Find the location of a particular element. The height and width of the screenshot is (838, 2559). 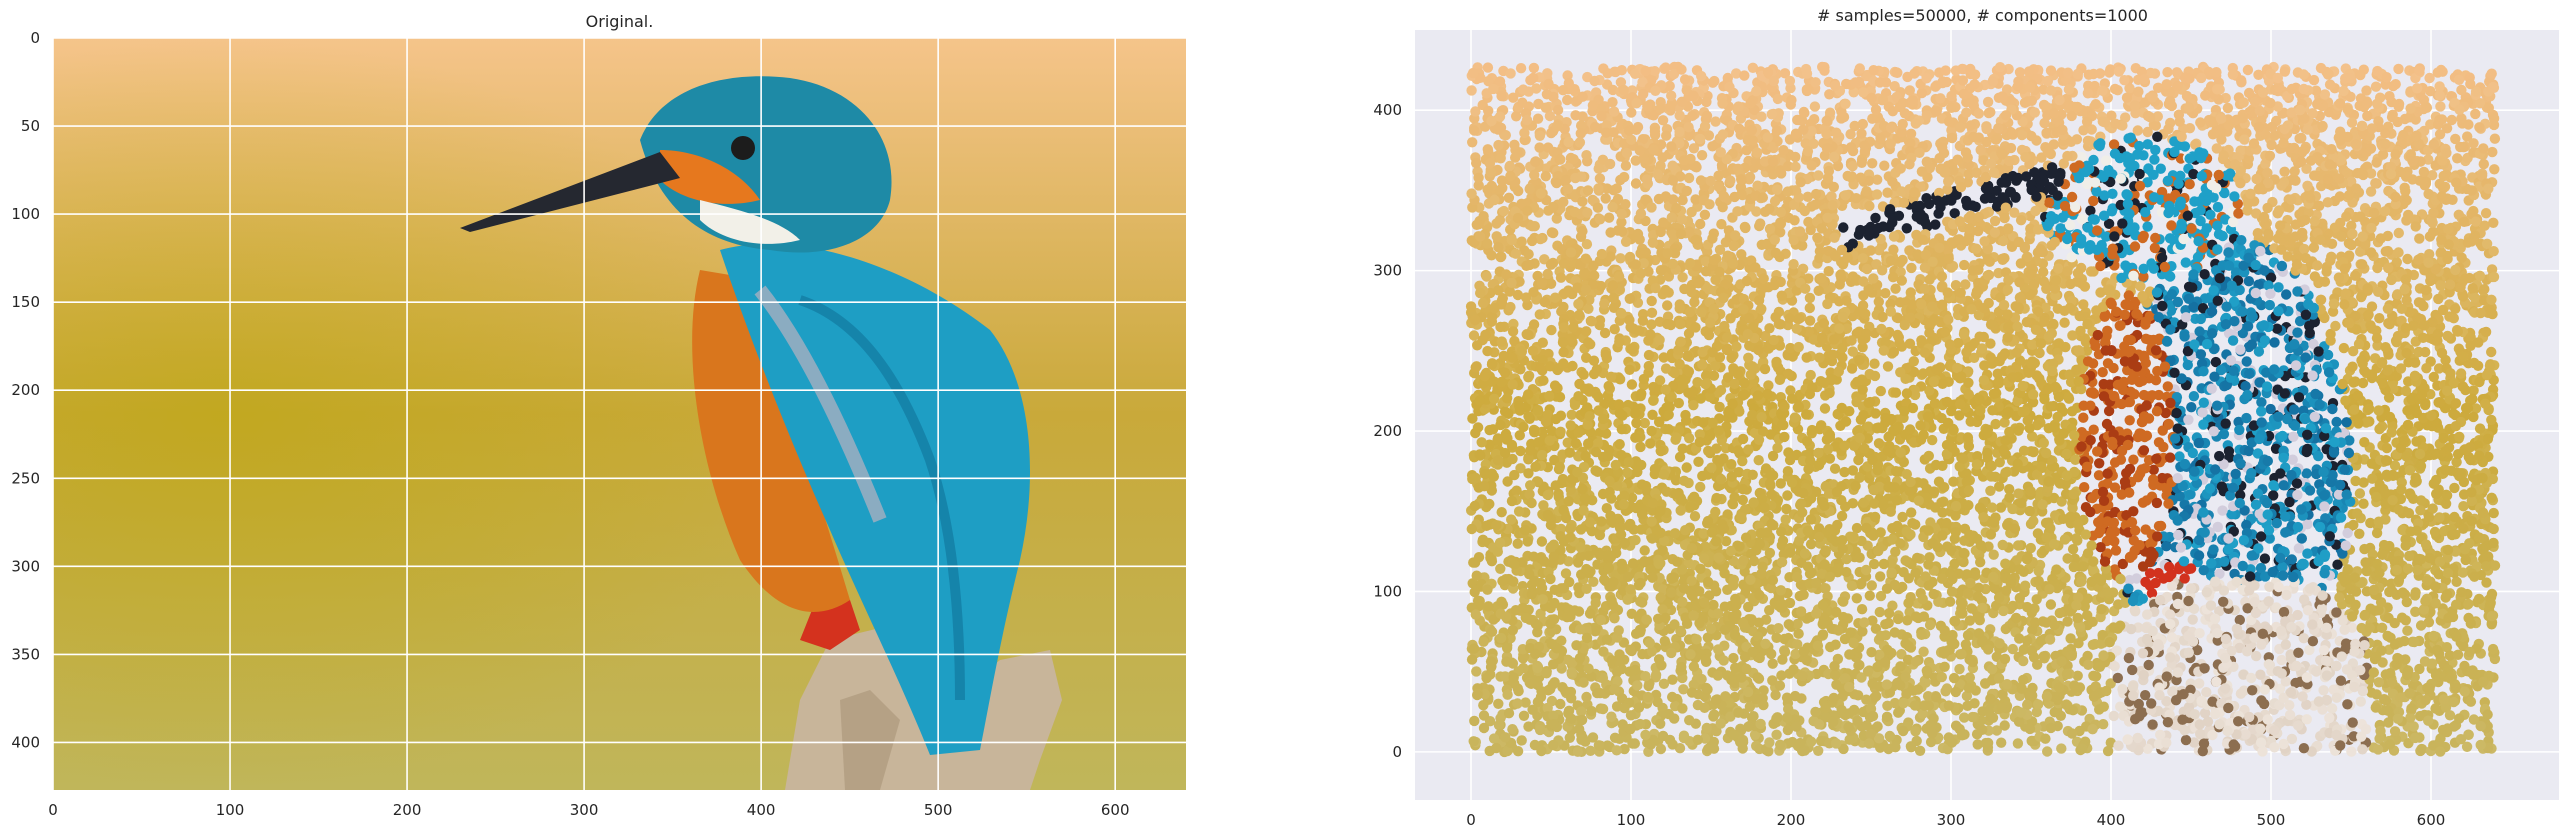

left-xtick-label: 200 is located at coordinates (407, 810).